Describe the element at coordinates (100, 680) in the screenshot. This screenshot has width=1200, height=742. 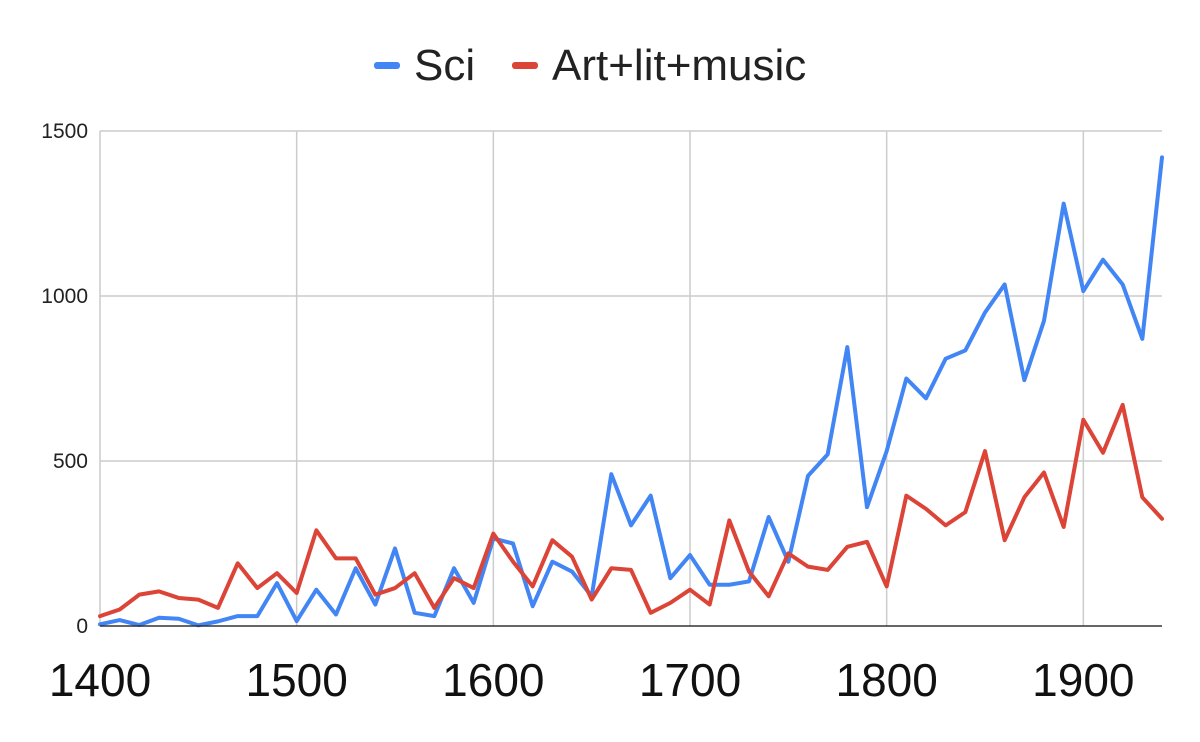
I see `x-tick-label-1400: 1400` at that location.